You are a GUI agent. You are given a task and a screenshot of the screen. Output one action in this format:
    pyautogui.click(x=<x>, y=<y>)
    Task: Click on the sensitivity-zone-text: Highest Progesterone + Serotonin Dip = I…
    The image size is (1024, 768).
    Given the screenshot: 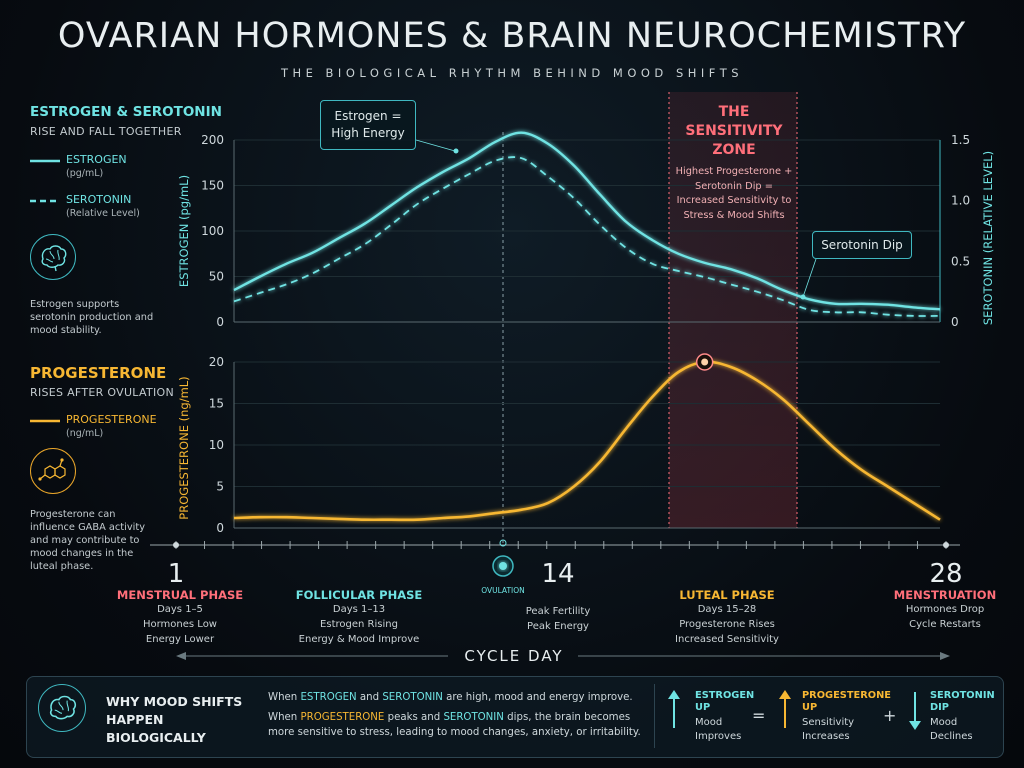 What is the action you would take?
    pyautogui.click(x=734, y=193)
    